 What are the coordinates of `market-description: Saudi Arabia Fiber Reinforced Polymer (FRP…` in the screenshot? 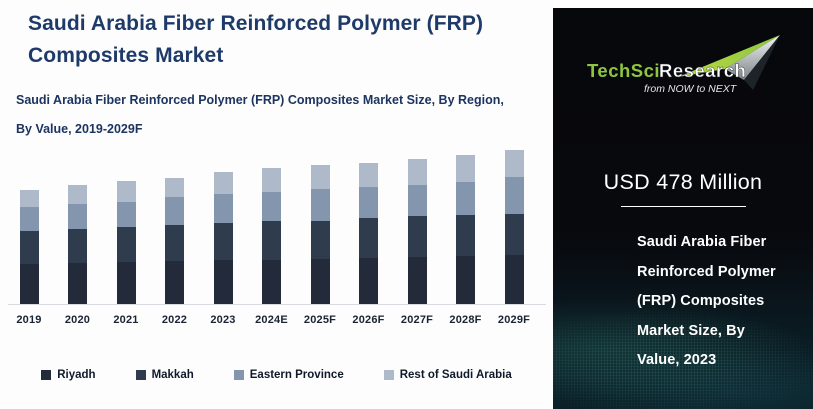 It's located at (717, 302).